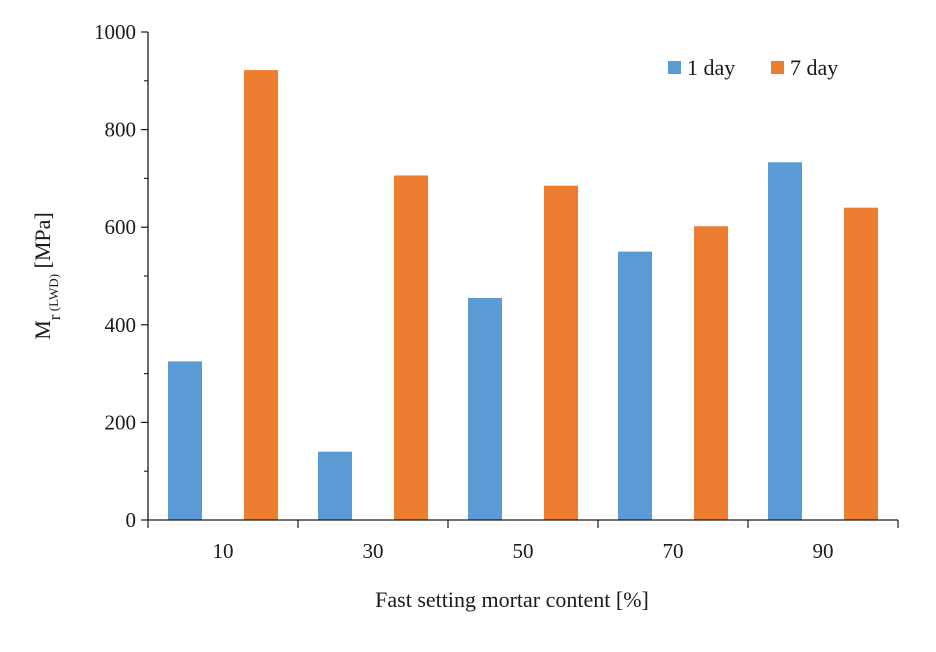  I want to click on y-axis-title-sub-r: r, so click(54, 317).